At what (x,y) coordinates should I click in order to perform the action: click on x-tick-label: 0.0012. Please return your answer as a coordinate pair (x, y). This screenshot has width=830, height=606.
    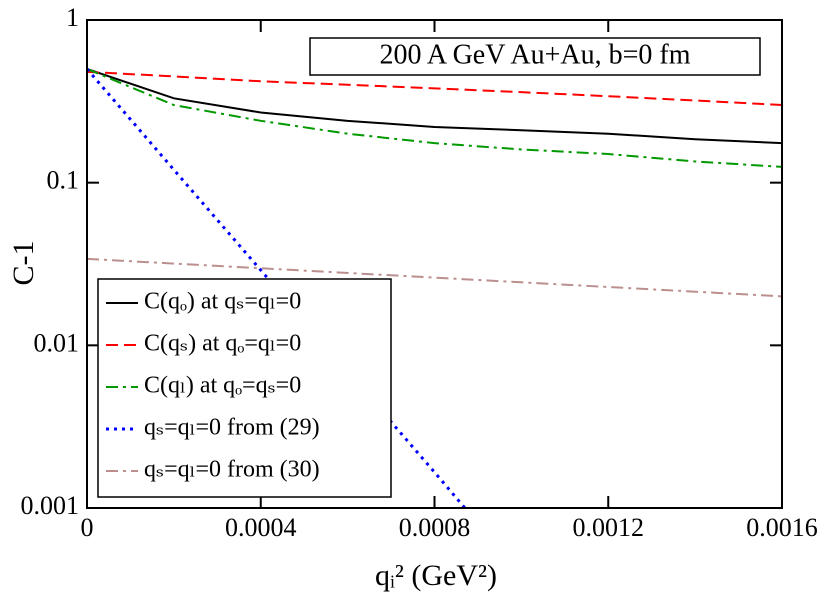
    Looking at the image, I should click on (609, 527).